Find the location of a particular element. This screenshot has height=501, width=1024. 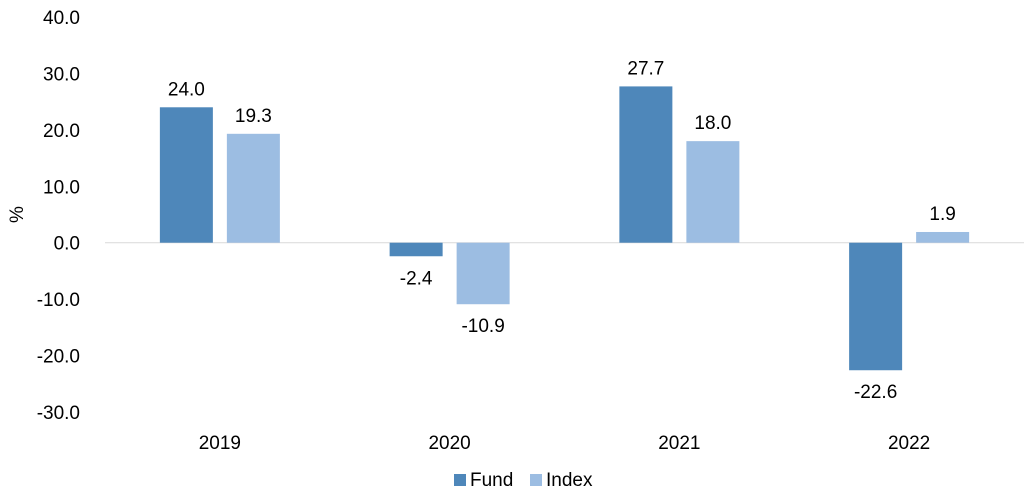

x-tick-label: 2019 is located at coordinates (220, 443).